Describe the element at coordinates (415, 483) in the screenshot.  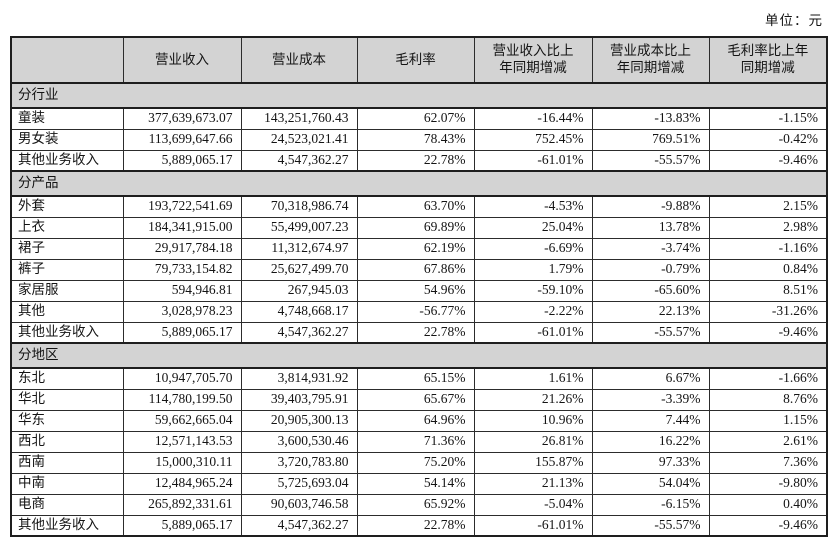
I see `cell-value: 54.14%` at that location.